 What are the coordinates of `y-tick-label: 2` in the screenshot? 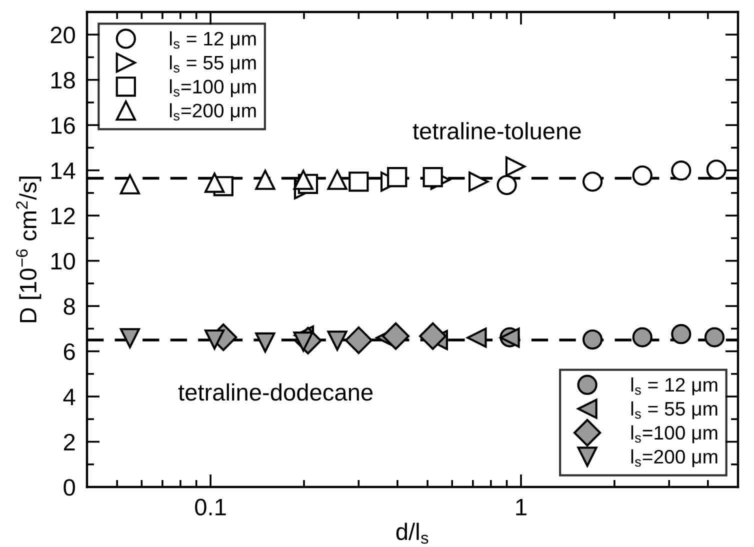 It's located at (69, 442).